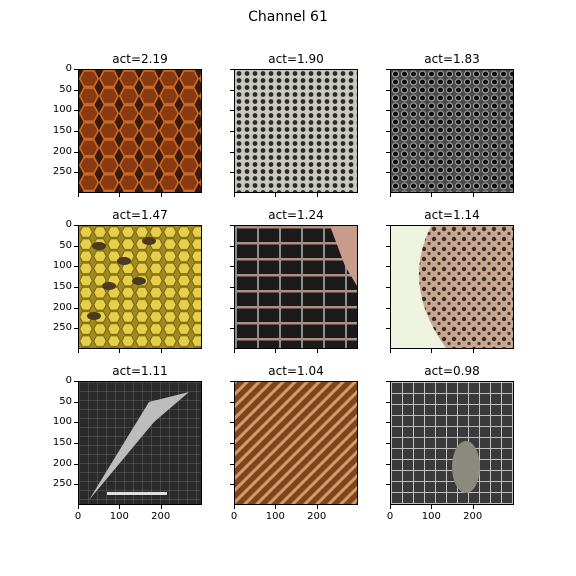  Describe the element at coordinates (68, 224) in the screenshot. I see `y-tick-label: 0` at that location.